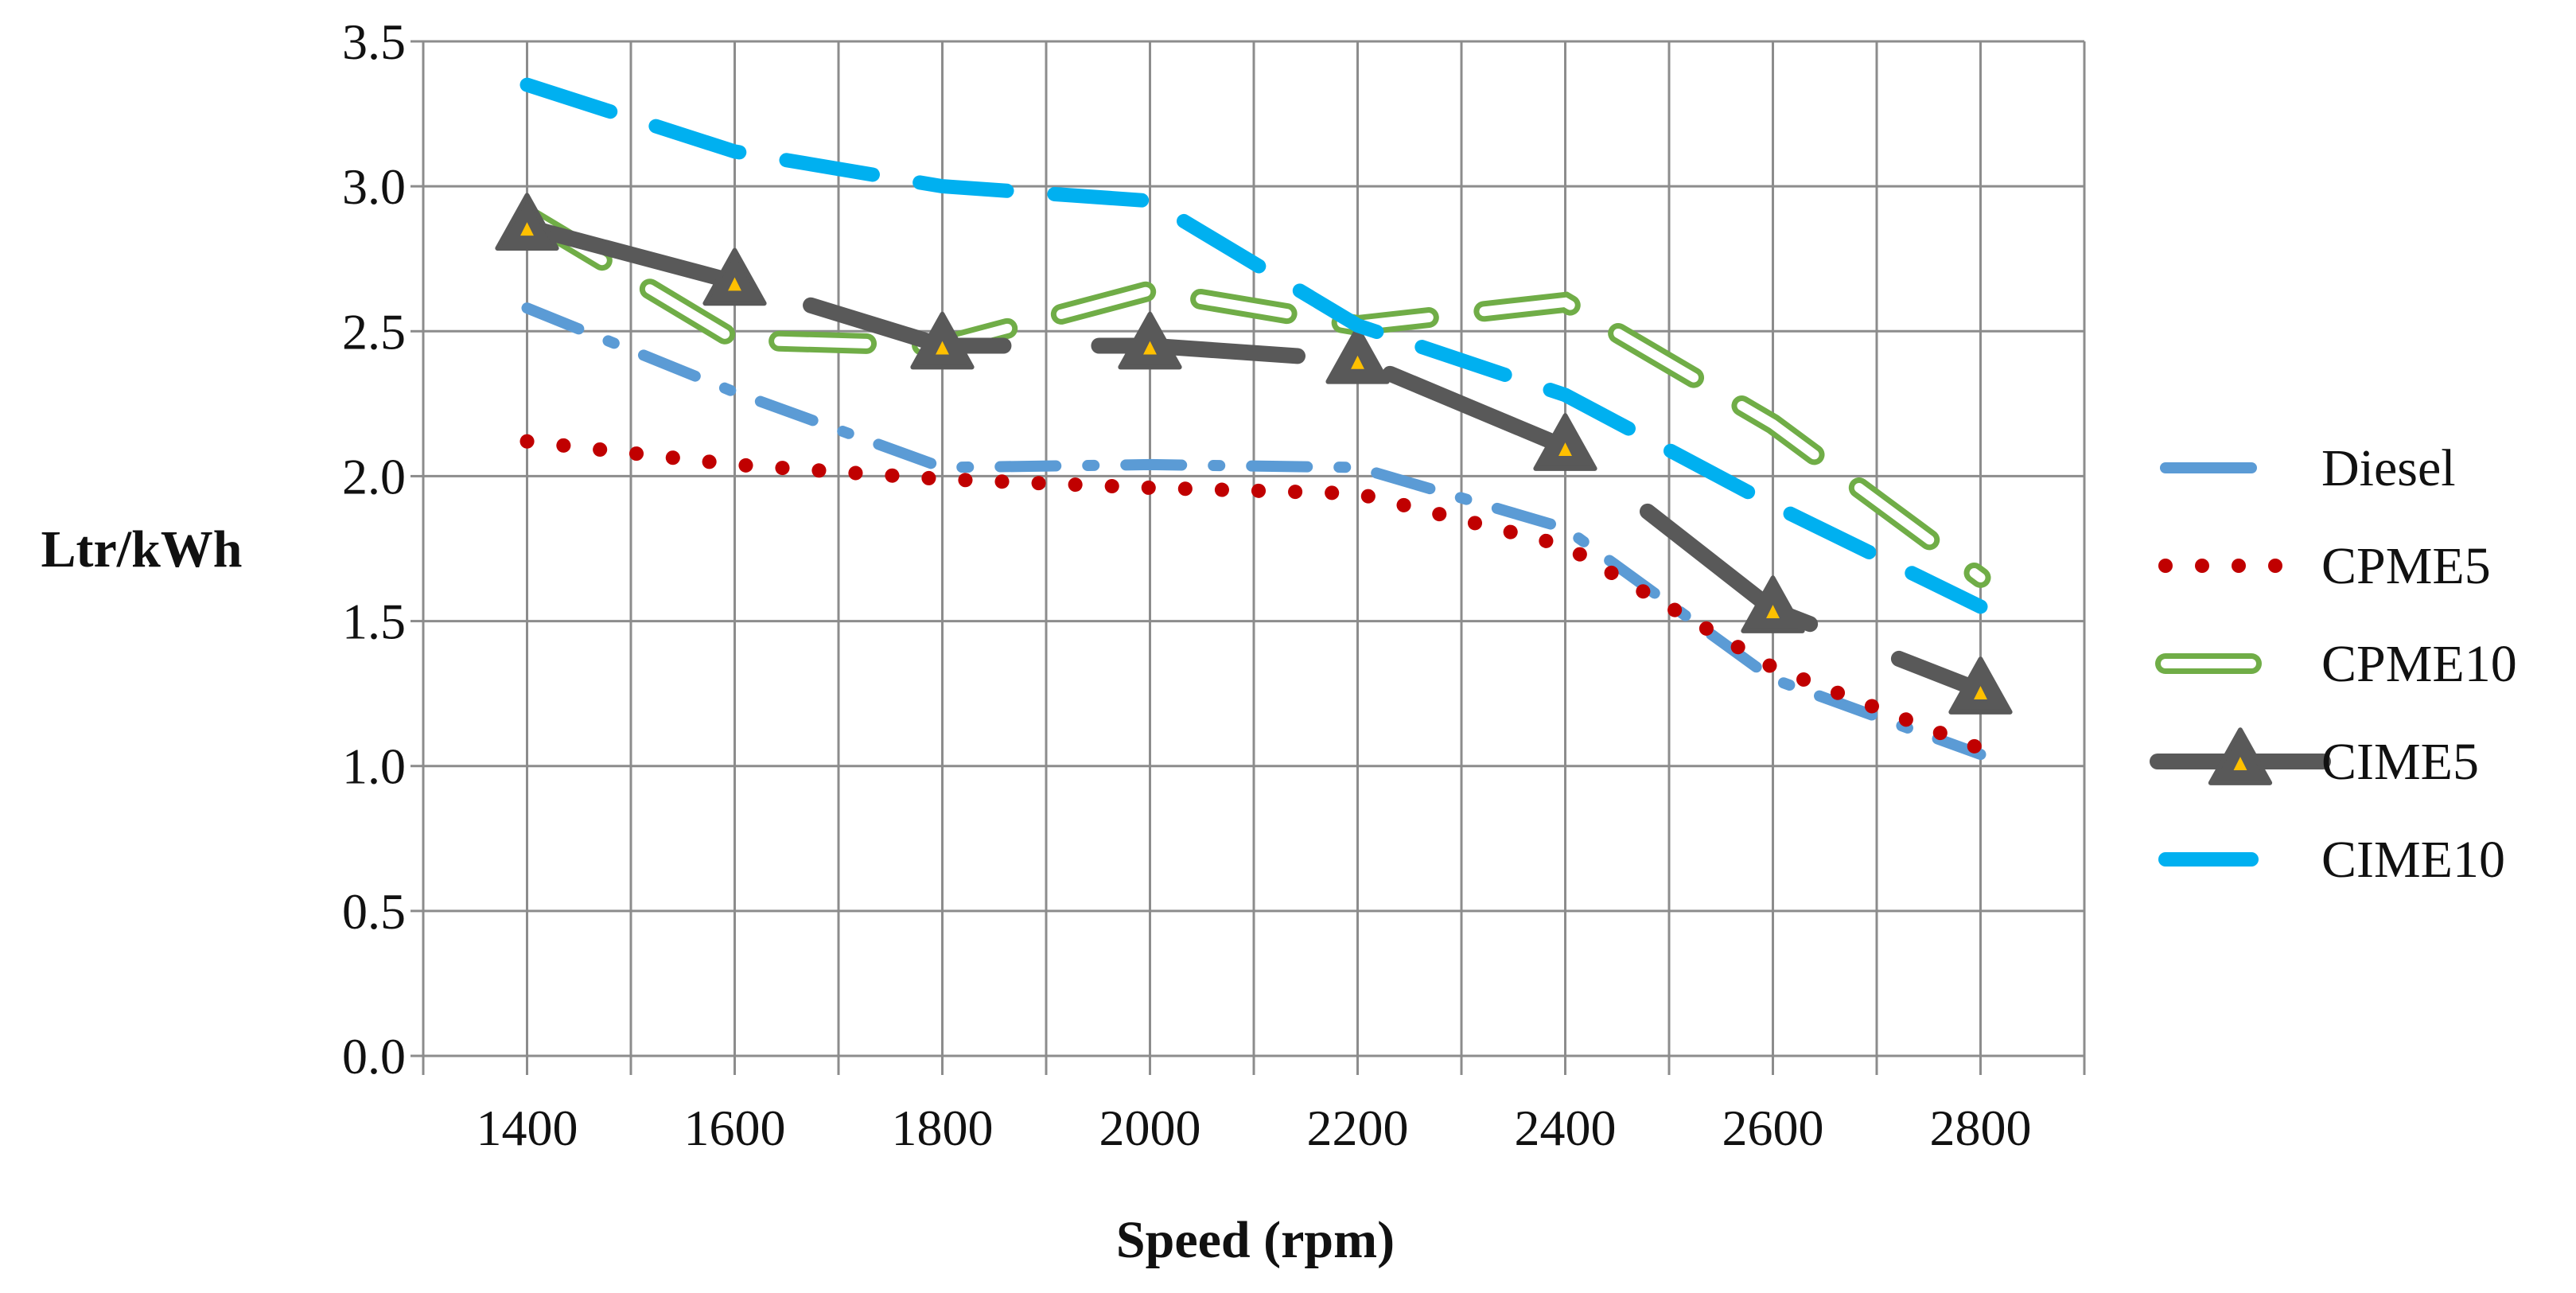 This screenshot has height=1293, width=2576. Describe the element at coordinates (374, 622) in the screenshot. I see `y-tick-label: 1.5` at that location.